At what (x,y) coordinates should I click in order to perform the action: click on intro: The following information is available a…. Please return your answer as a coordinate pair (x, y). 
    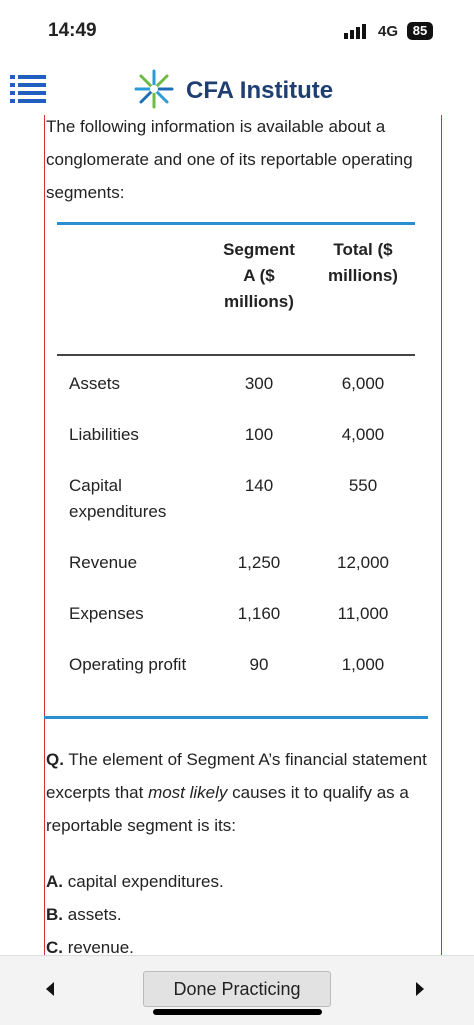
    Looking at the image, I should click on (229, 159).